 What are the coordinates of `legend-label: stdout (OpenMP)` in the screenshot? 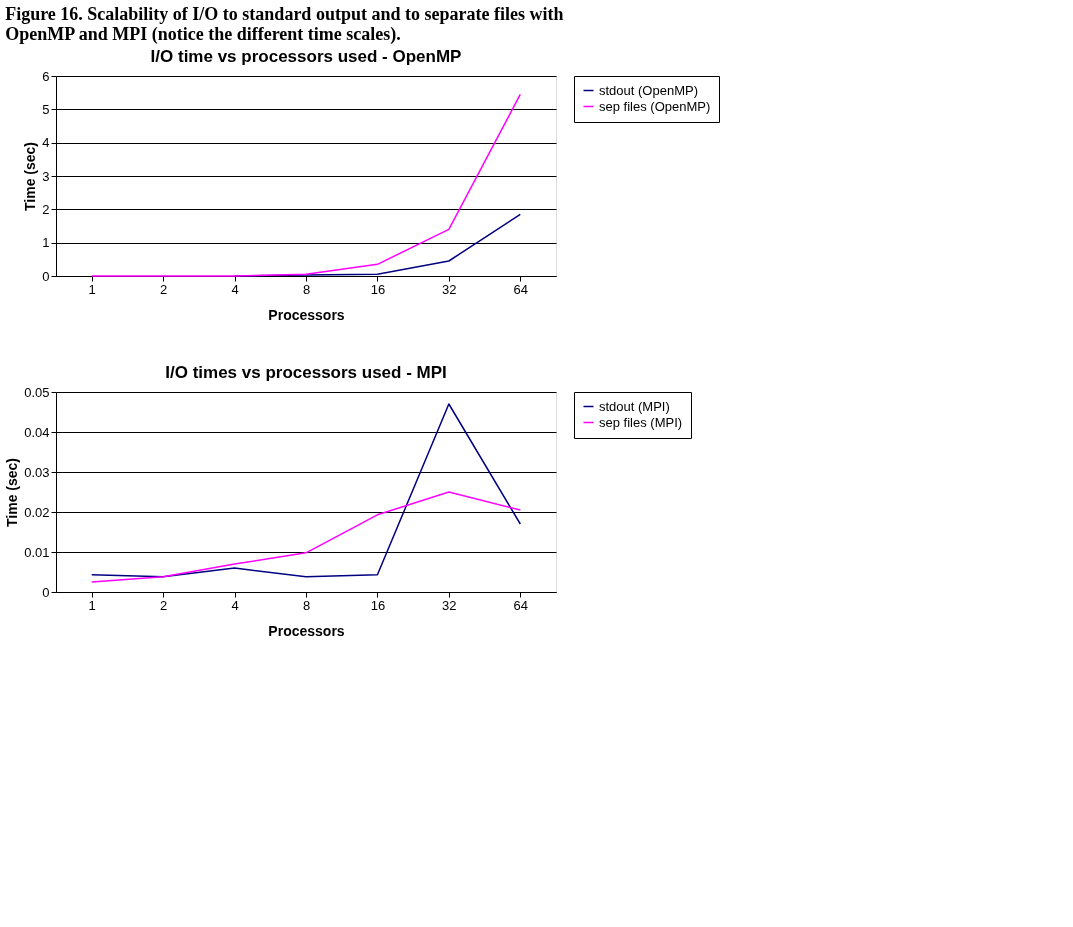 It's located at (648, 90).